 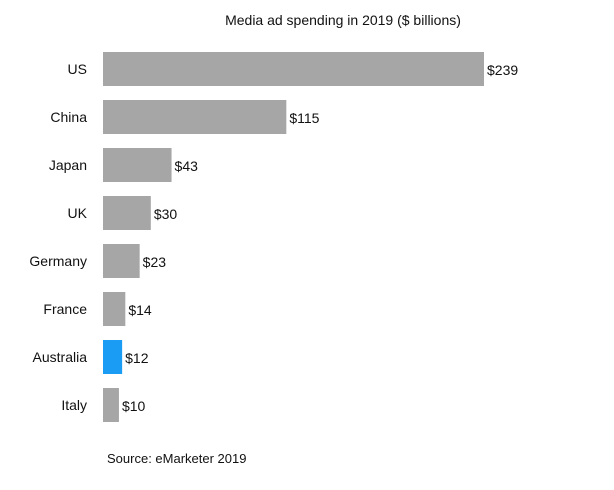 What do you see at coordinates (304, 118) in the screenshot?
I see `data-label: $115` at bounding box center [304, 118].